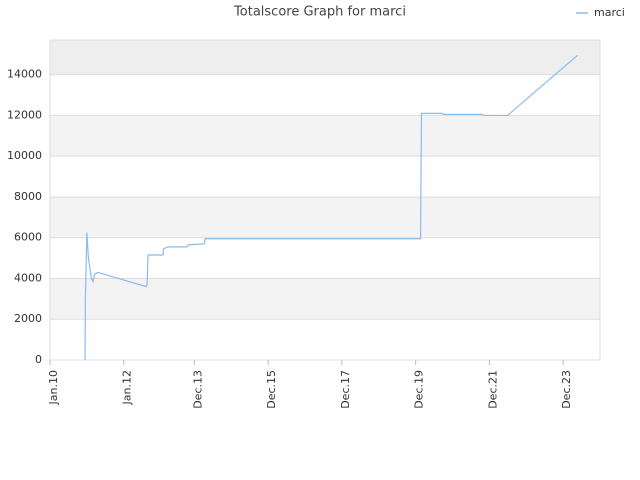  What do you see at coordinates (24, 74) in the screenshot?
I see `y-tick-label: 14000` at bounding box center [24, 74].